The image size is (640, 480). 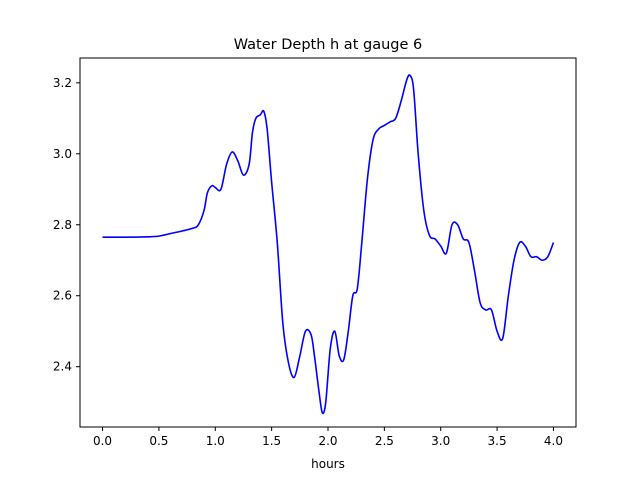 I want to click on x-tick-label: 0.5, so click(x=158, y=441).